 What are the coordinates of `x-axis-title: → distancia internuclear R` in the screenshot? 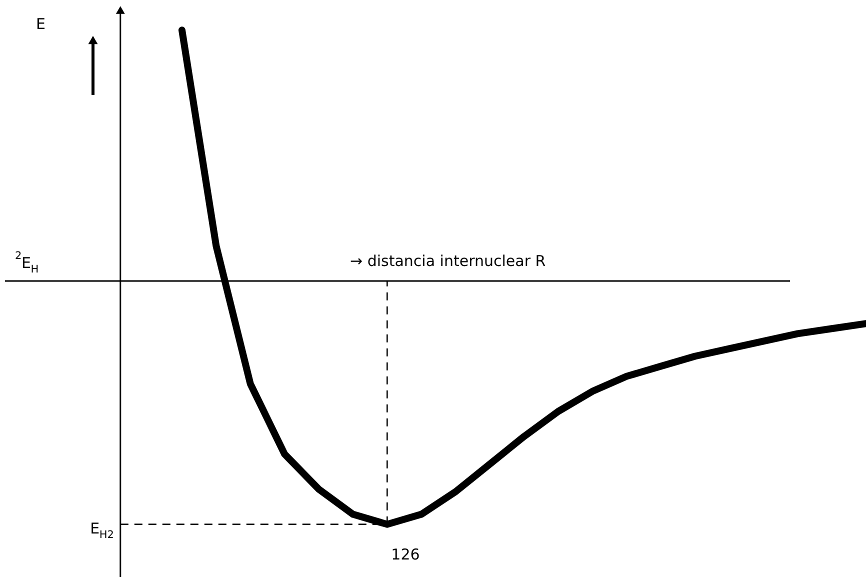 It's located at (448, 261).